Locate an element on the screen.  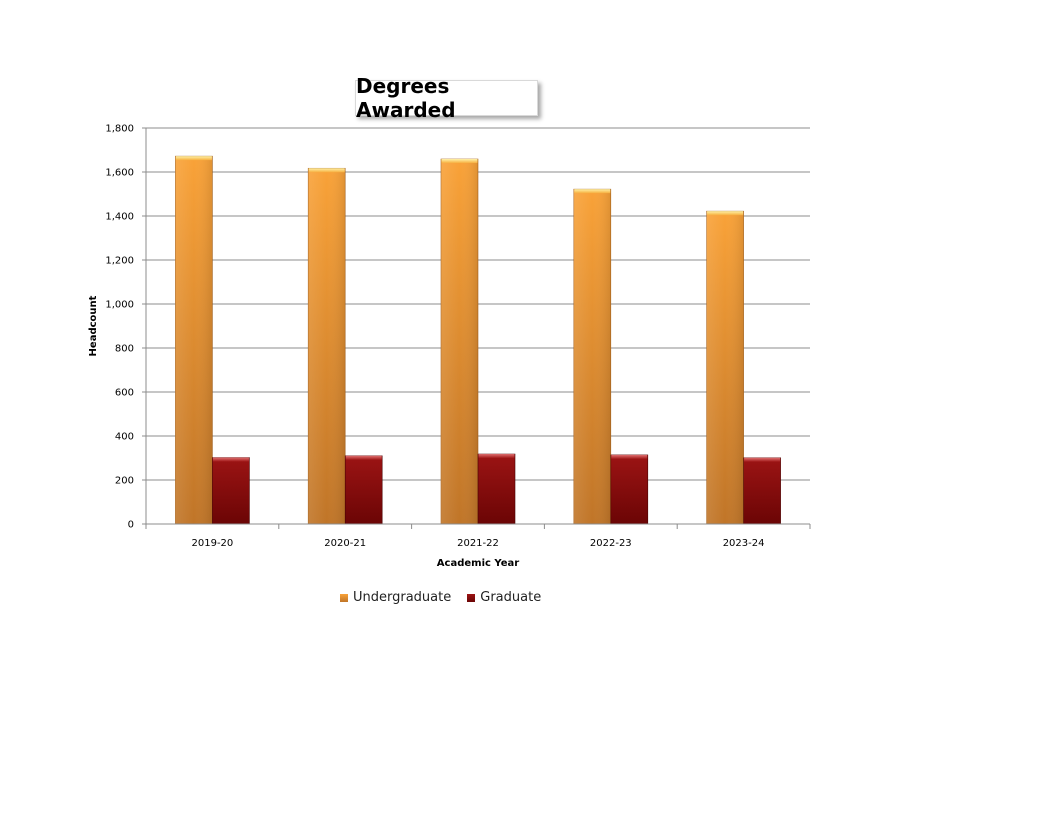
y-tick-label: 1,400 is located at coordinates (119, 217).